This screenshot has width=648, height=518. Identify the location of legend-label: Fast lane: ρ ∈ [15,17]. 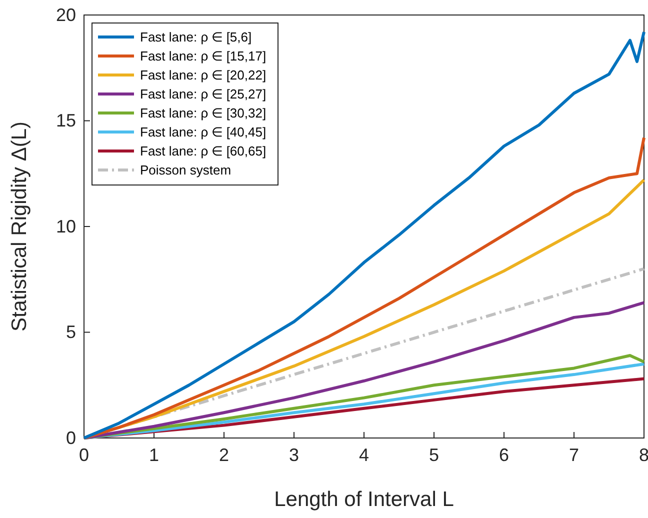
(203, 56).